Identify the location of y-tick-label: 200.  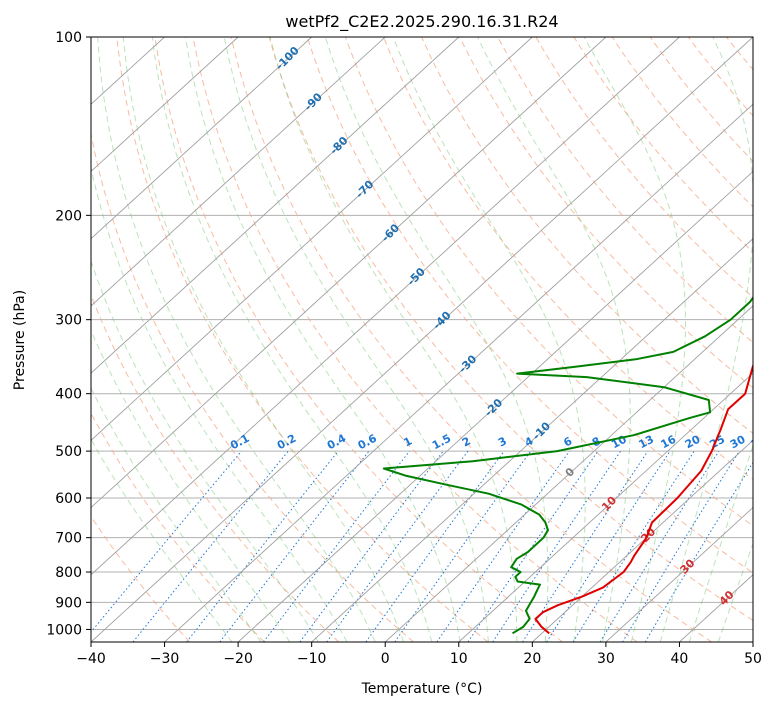
(68, 216).